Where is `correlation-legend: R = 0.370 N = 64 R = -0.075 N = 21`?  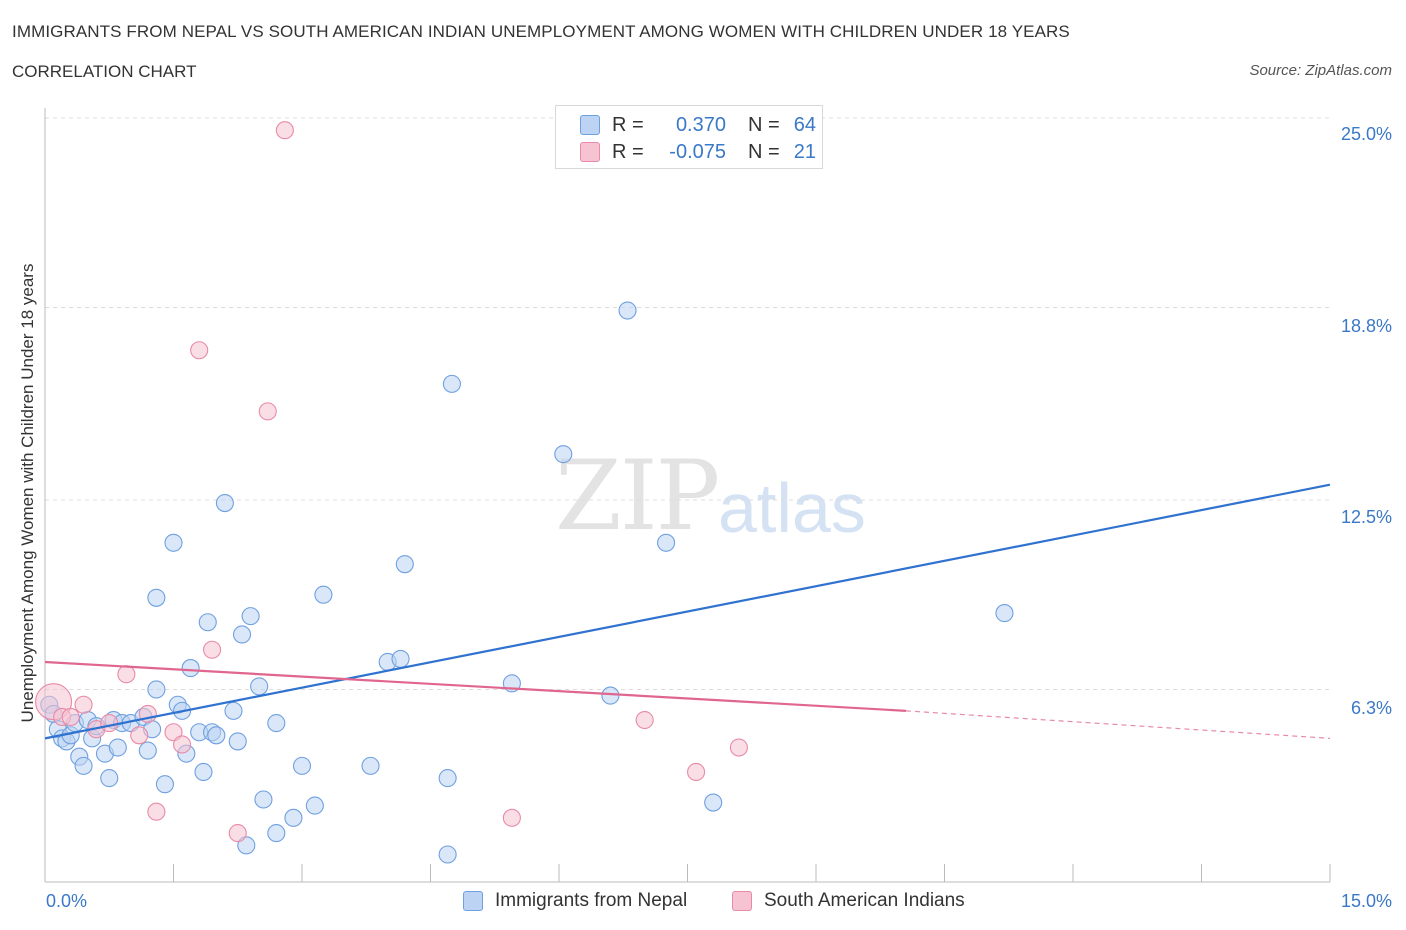
correlation-legend: R = 0.370 N = 64 R = -0.075 N = 21 is located at coordinates (689, 137).